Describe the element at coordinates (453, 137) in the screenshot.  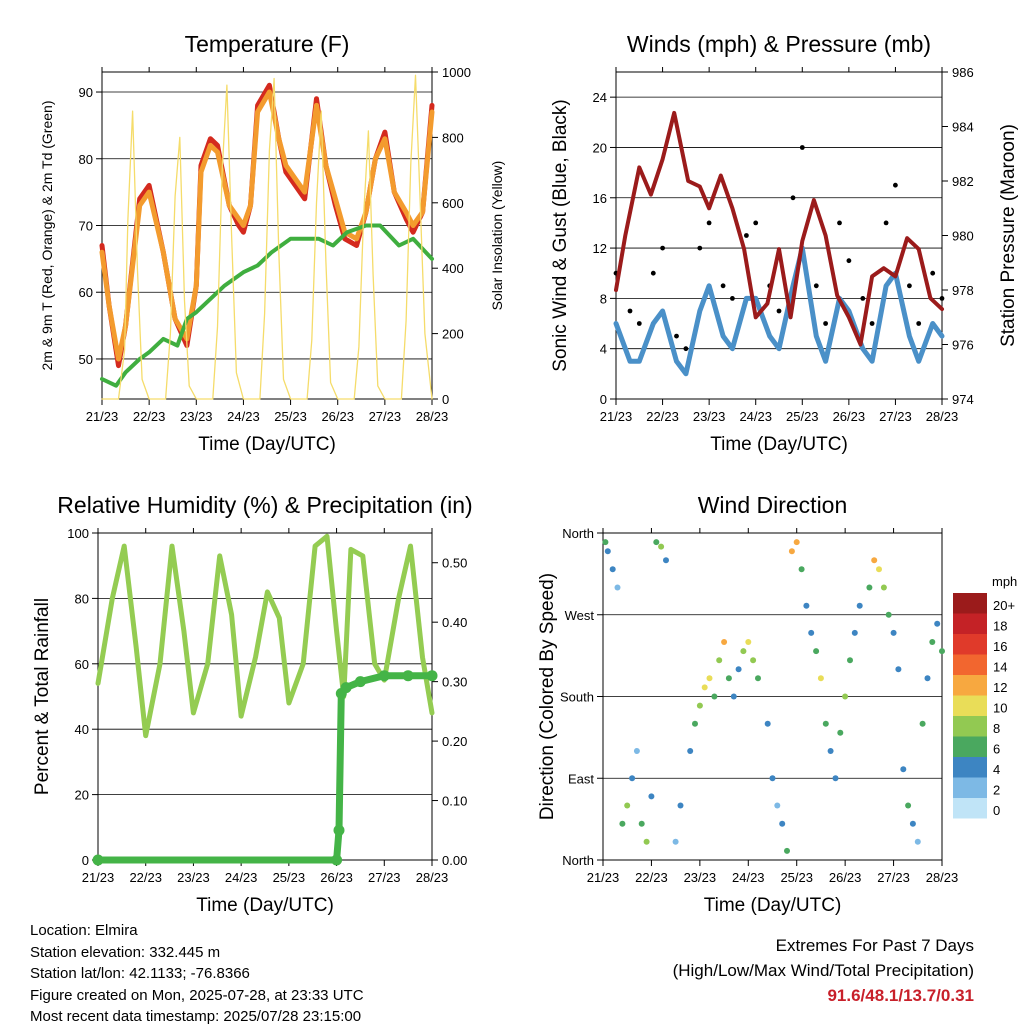
I see `y2-tick-label-0-4: 800` at that location.